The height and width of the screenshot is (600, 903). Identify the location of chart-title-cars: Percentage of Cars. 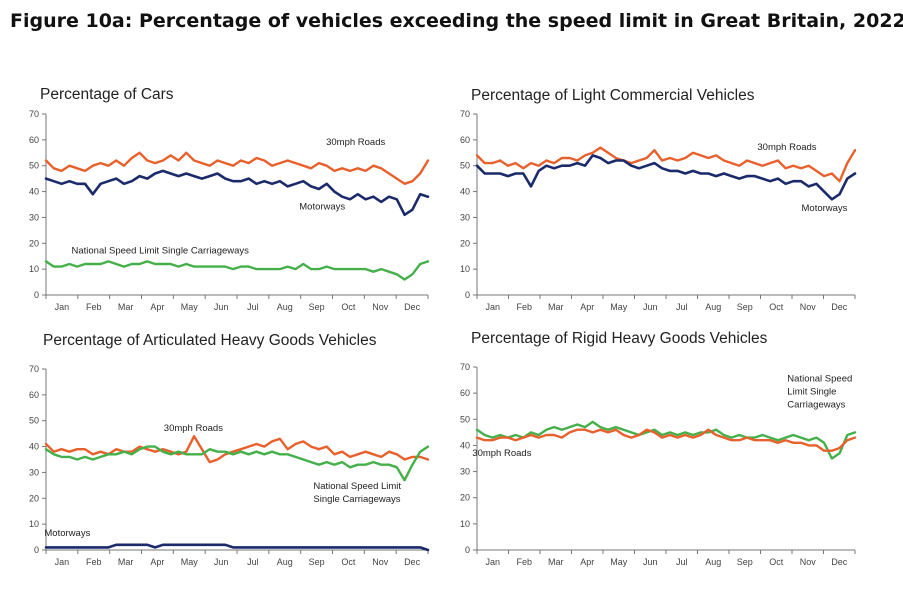
(107, 94).